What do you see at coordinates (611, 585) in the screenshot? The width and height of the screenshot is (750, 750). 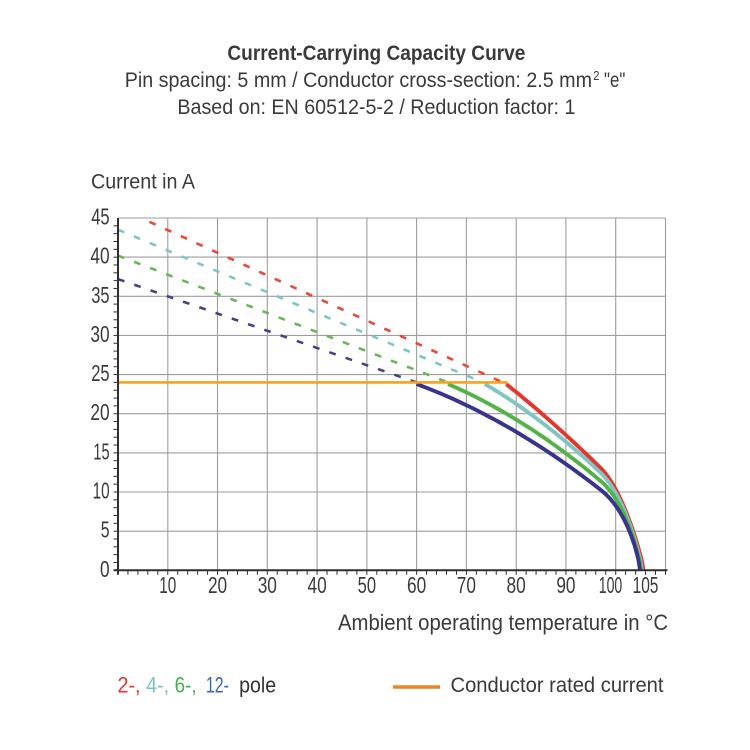 I see `svg-text: 100` at bounding box center [611, 585].